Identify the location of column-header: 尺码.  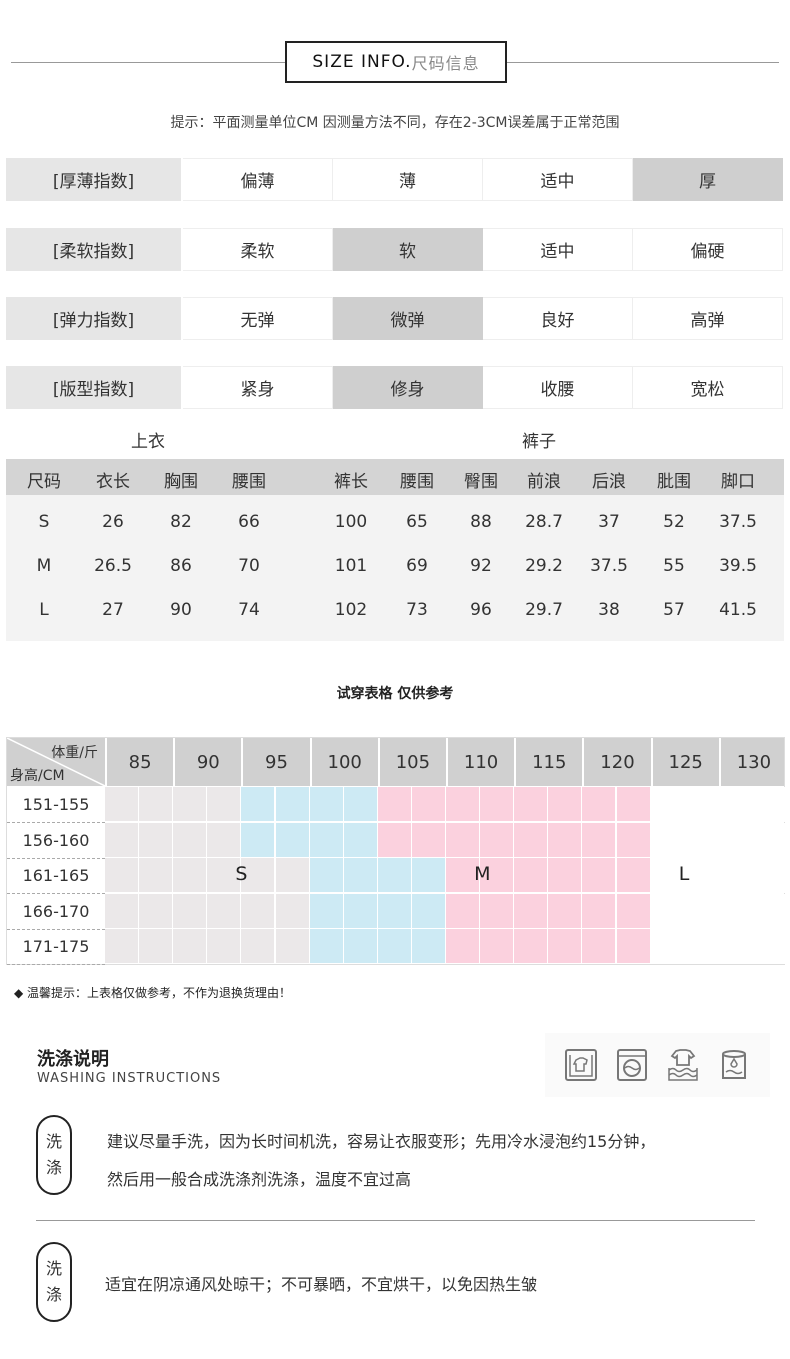
(44, 482).